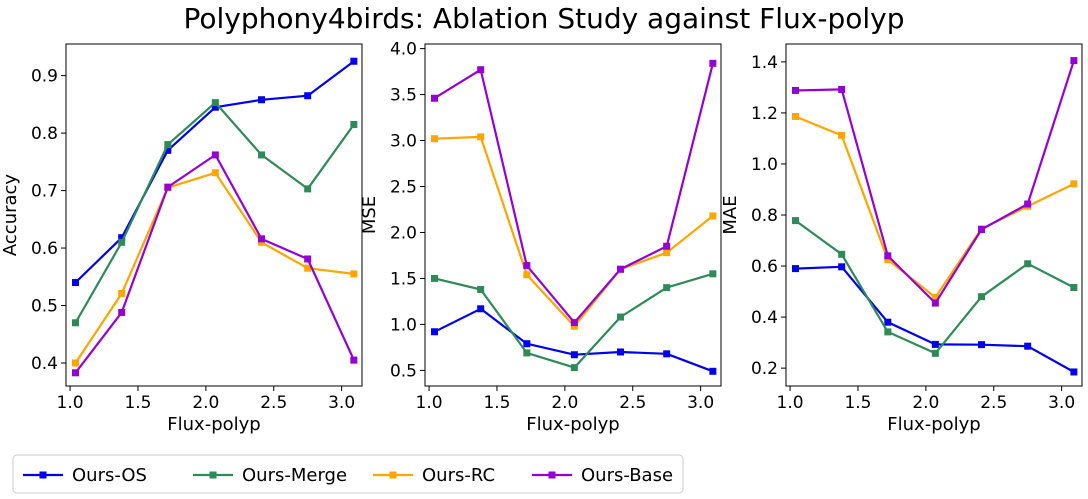  Describe the element at coordinates (764, 114) in the screenshot. I see `y-tick-label: 1.2` at that location.